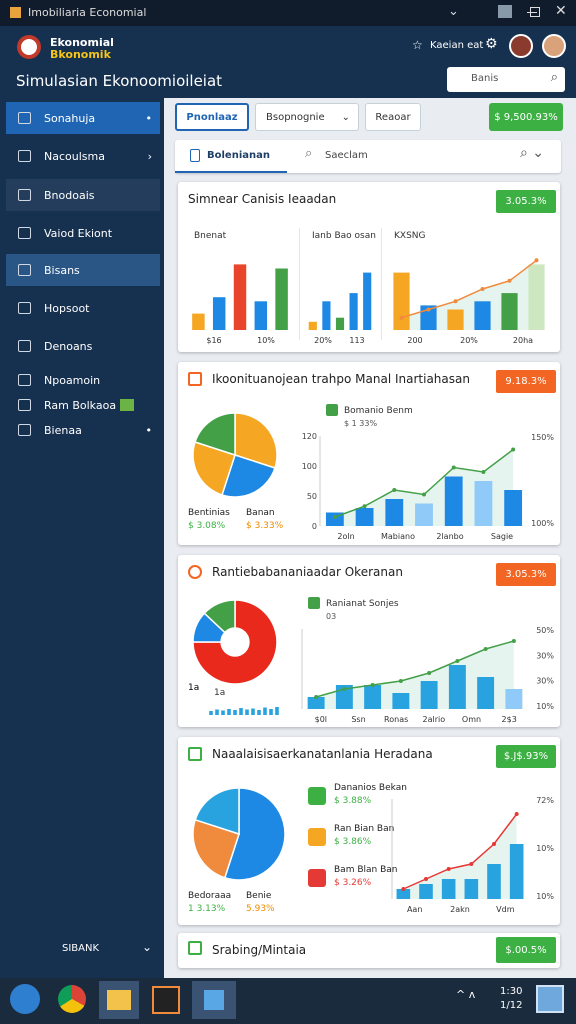 Image resolution: width=576 pixels, height=1024 pixels. Describe the element at coordinates (307, 117) in the screenshot. I see `dropdown: Bsopnognie ⌄` at that location.